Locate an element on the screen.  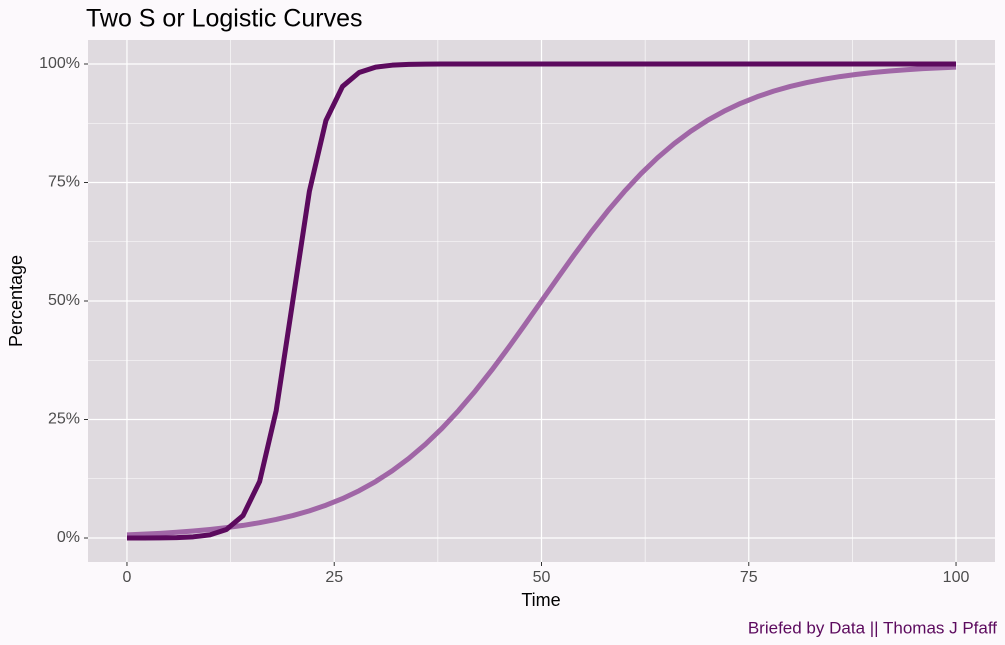
x-tick-label: 75 is located at coordinates (749, 577).